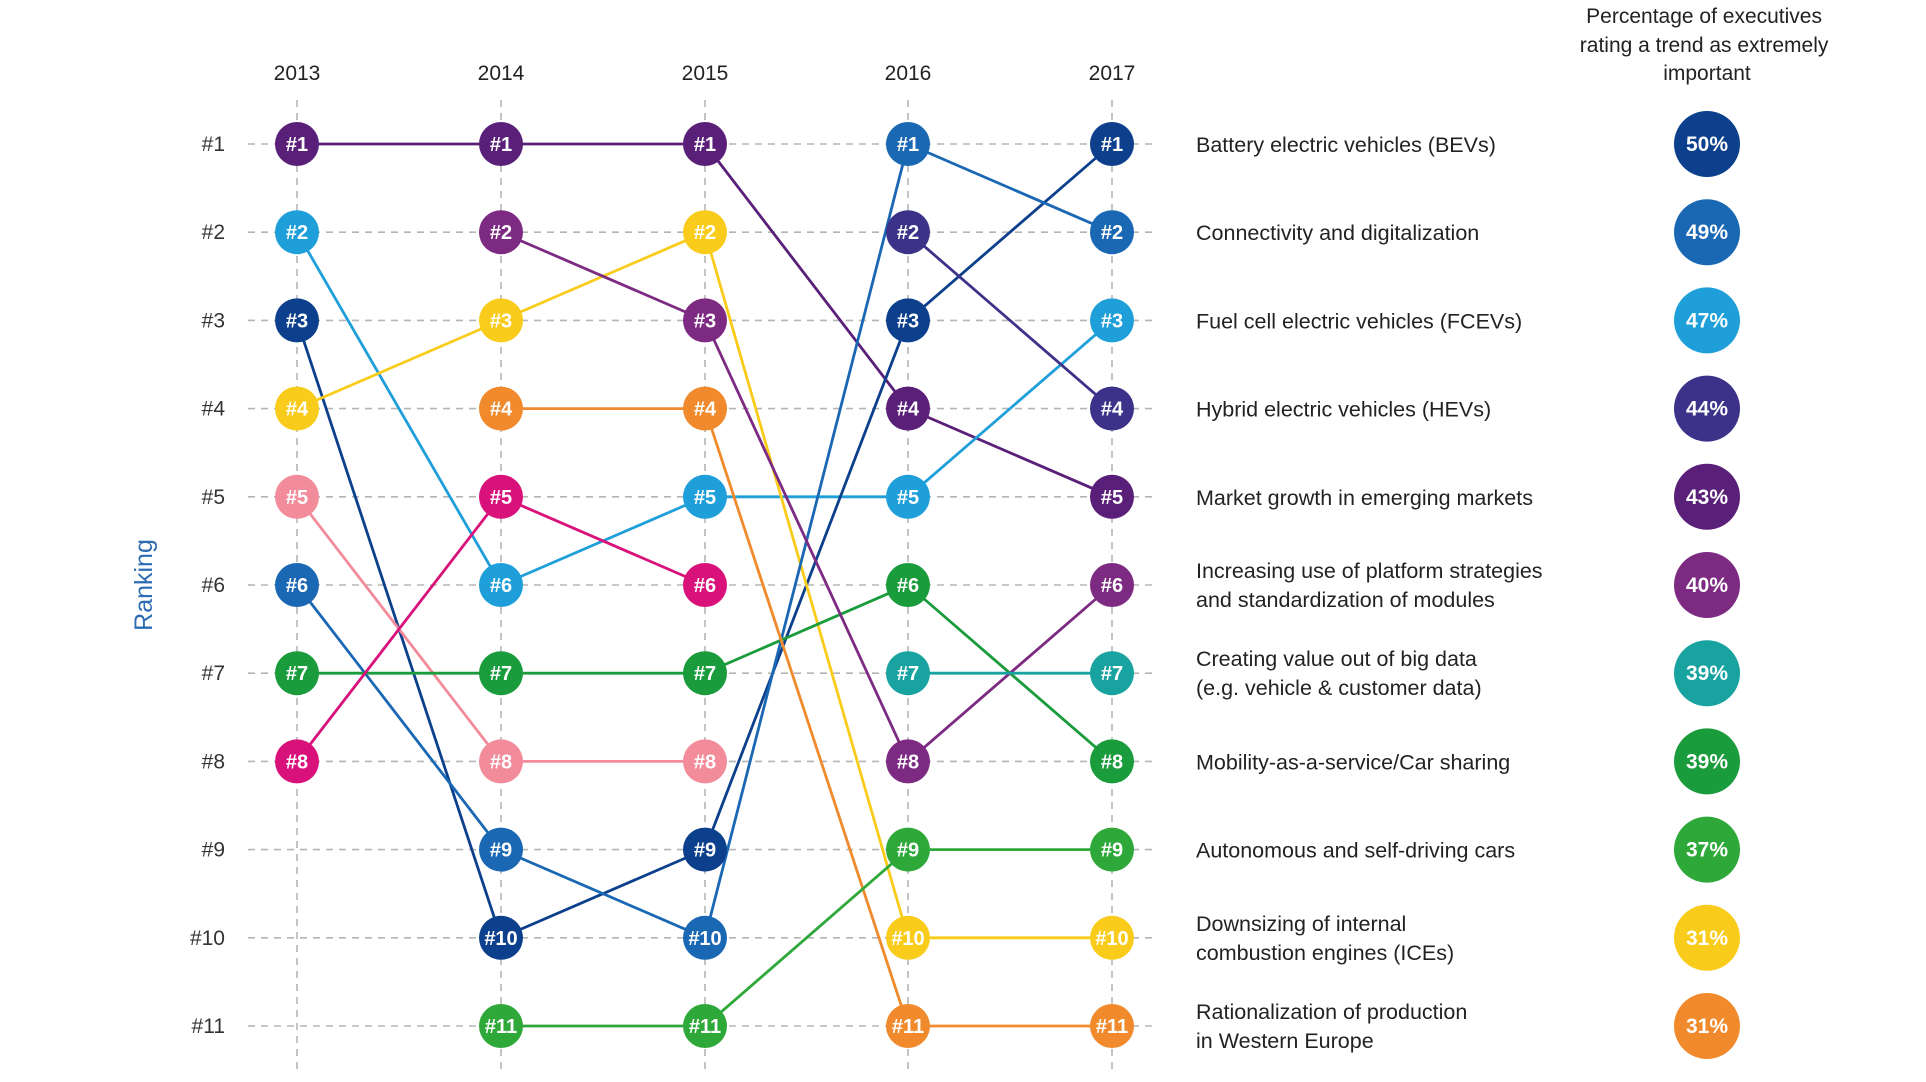 Image resolution: width=1926 pixels, height=1082 pixels. Describe the element at coordinates (213, 585) in the screenshot. I see `y-tick-rank-6: #6` at that location.